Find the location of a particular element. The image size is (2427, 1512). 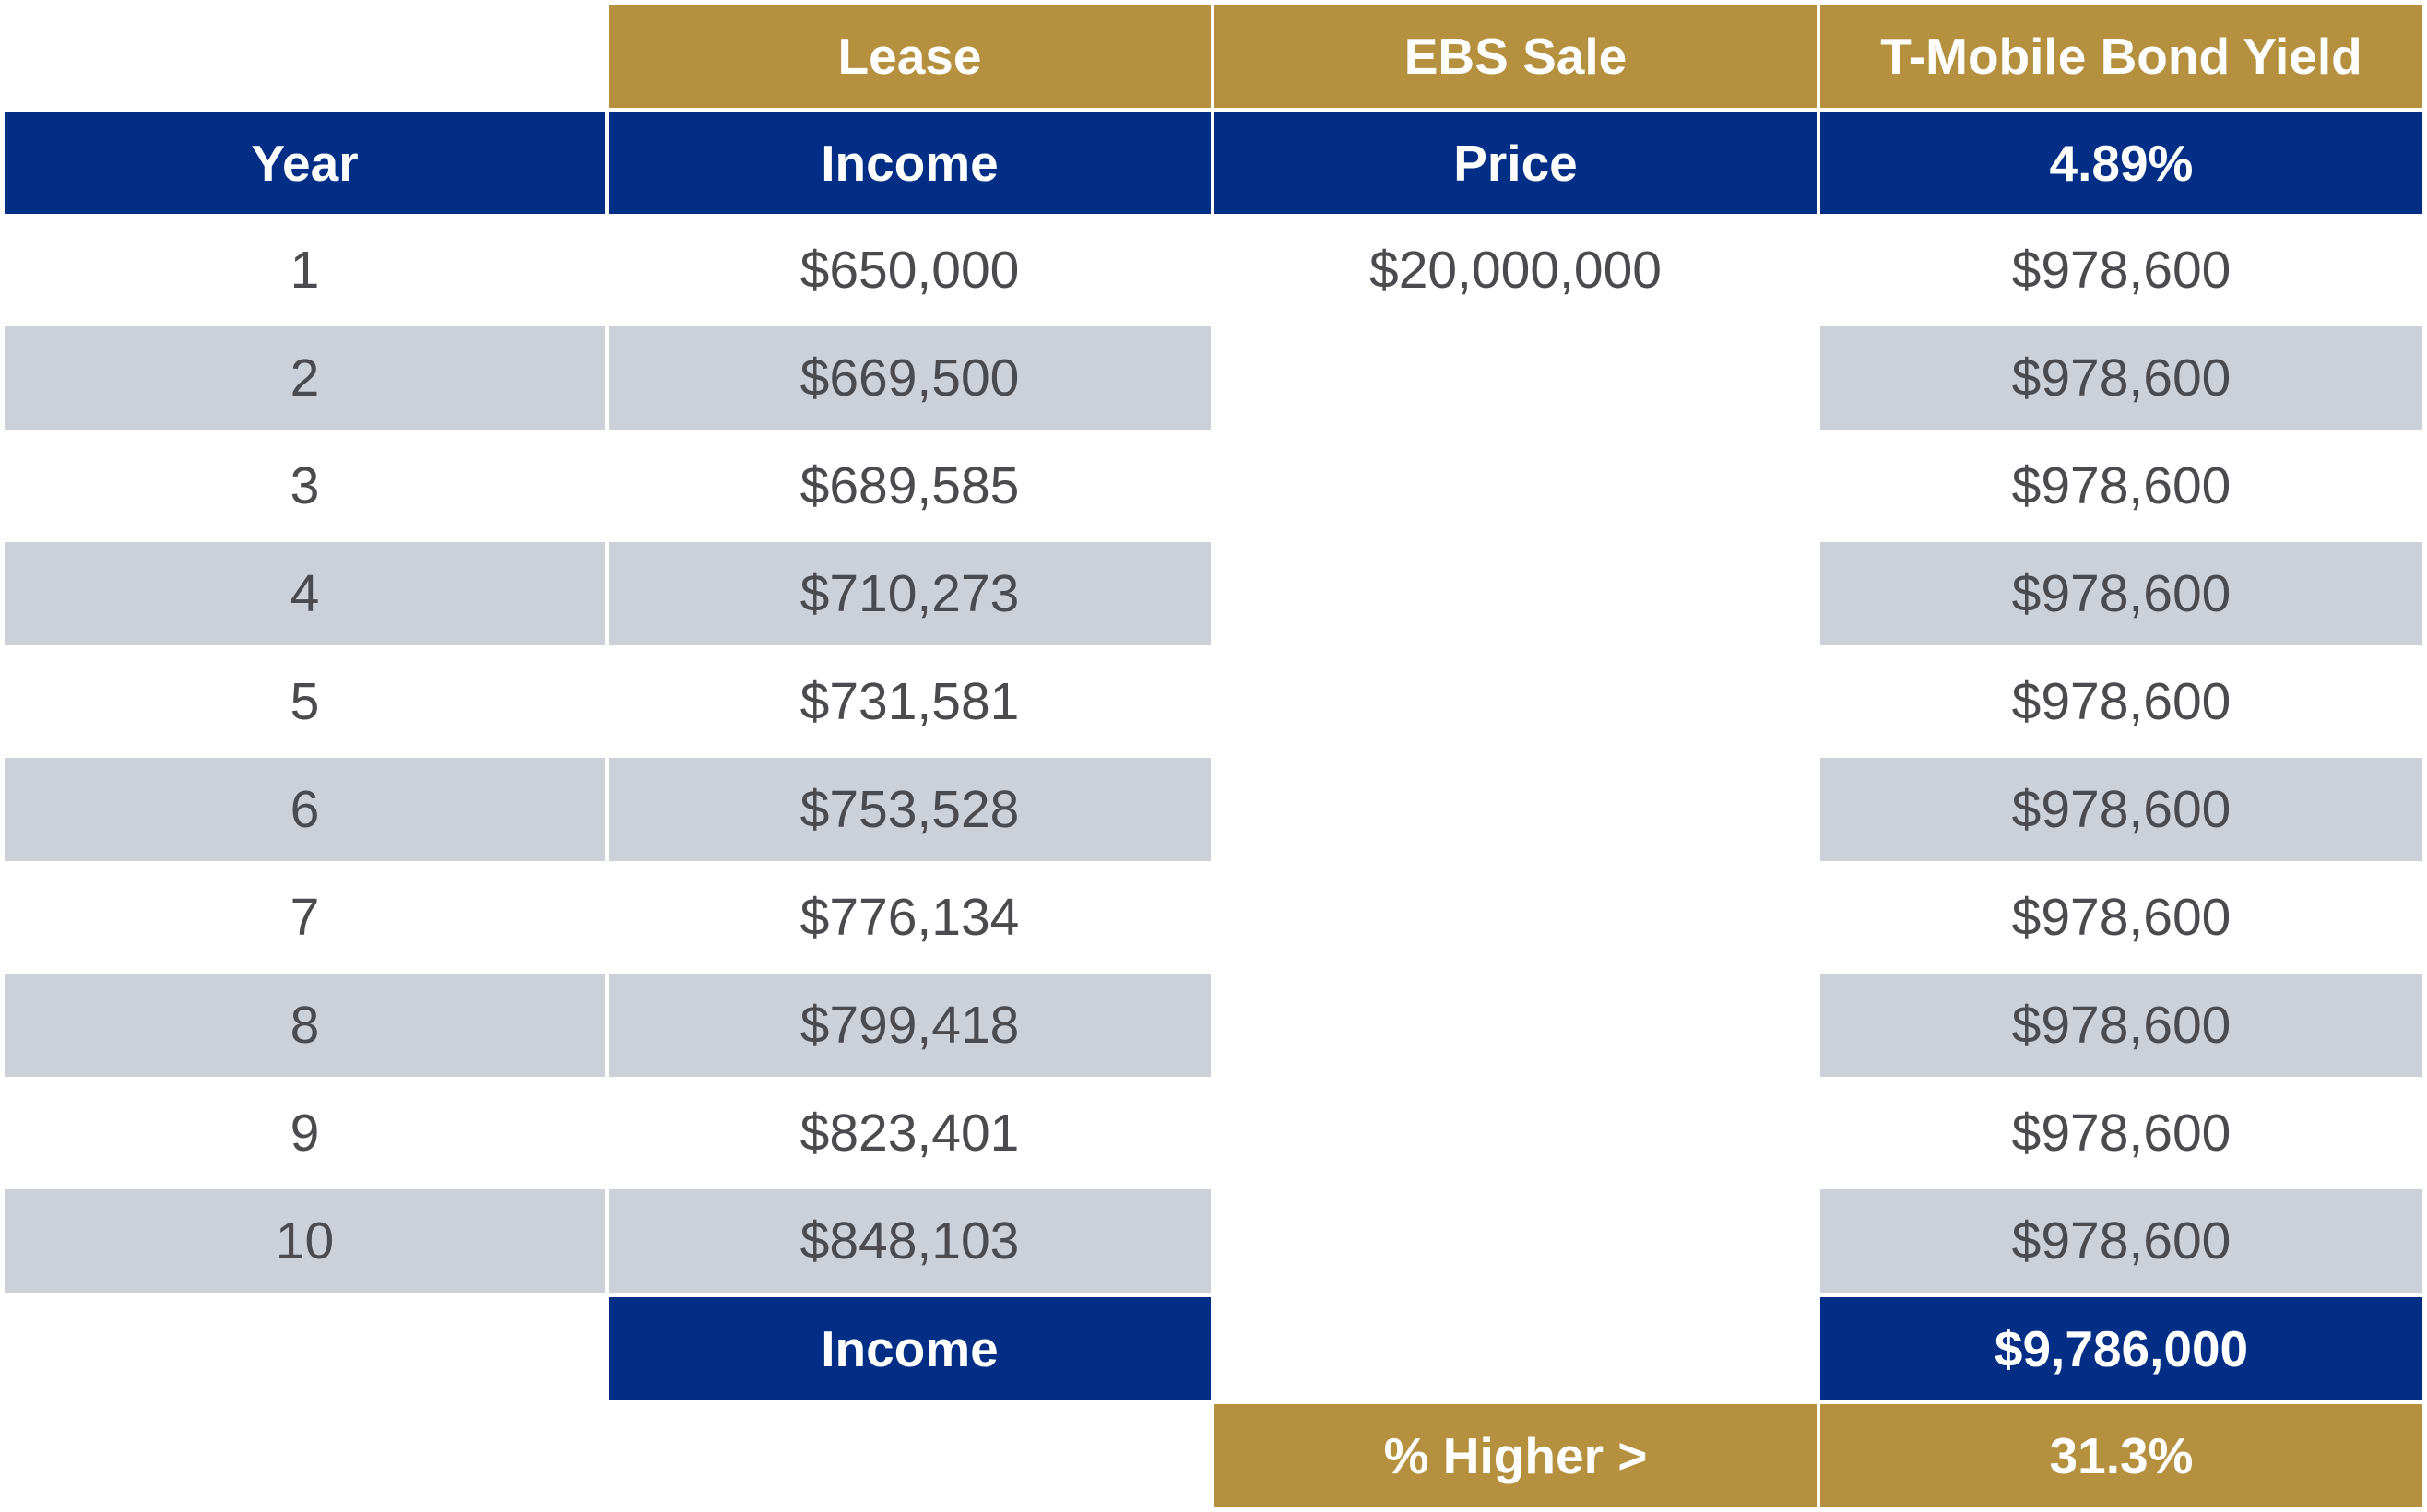

year-cell: 8 is located at coordinates (305, 1025).